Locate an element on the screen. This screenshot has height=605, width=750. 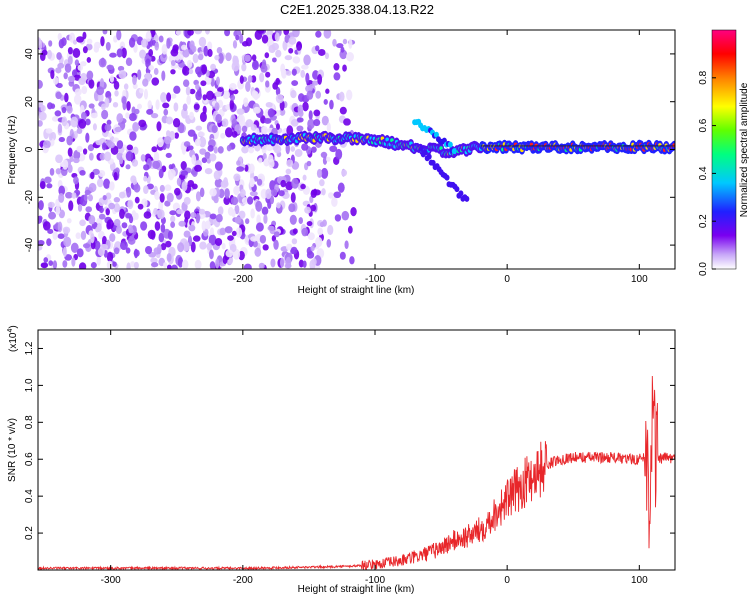
spectrogram-y-tick-label: 40 is located at coordinates (29, 54).